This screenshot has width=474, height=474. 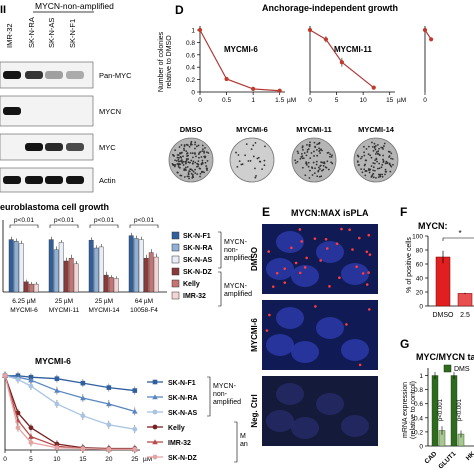 I want to click on d-point, so click(x=341, y=62).